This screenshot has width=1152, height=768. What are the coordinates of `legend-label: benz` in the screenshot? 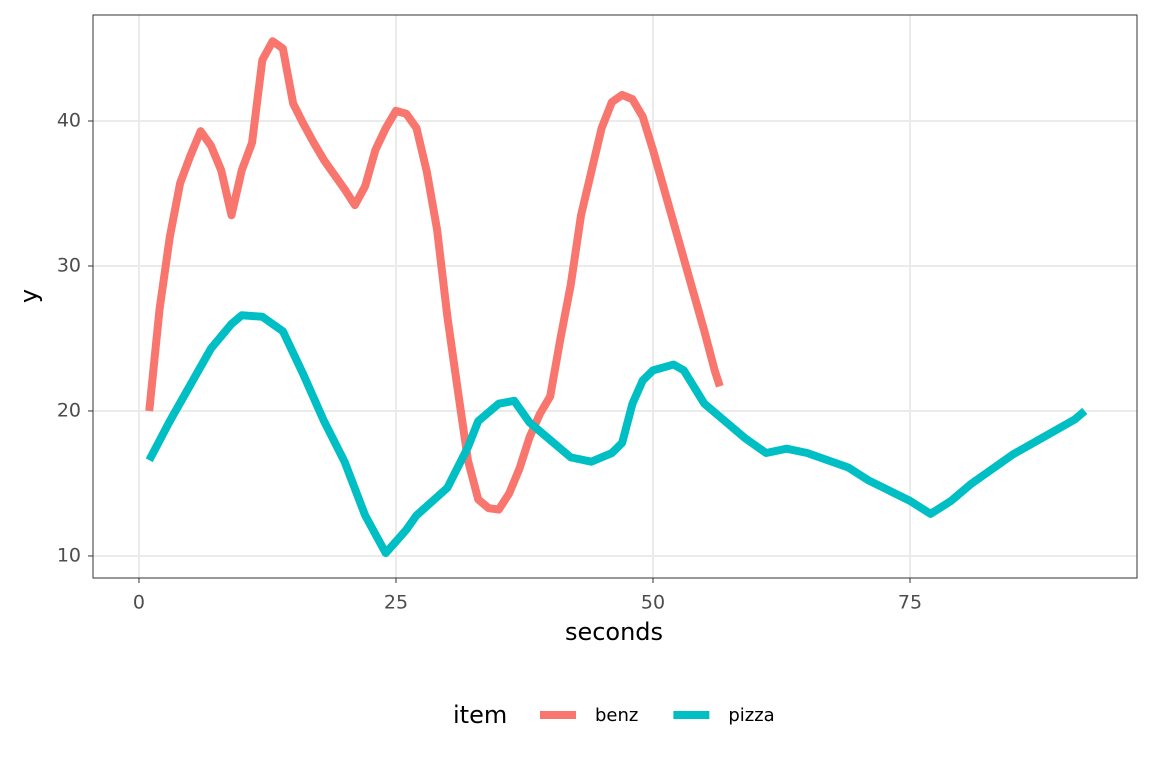 It's located at (616, 715).